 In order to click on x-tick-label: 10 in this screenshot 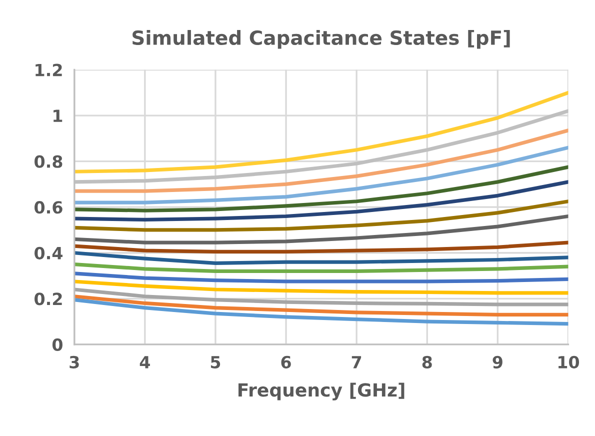, I will do `click(569, 362)`.